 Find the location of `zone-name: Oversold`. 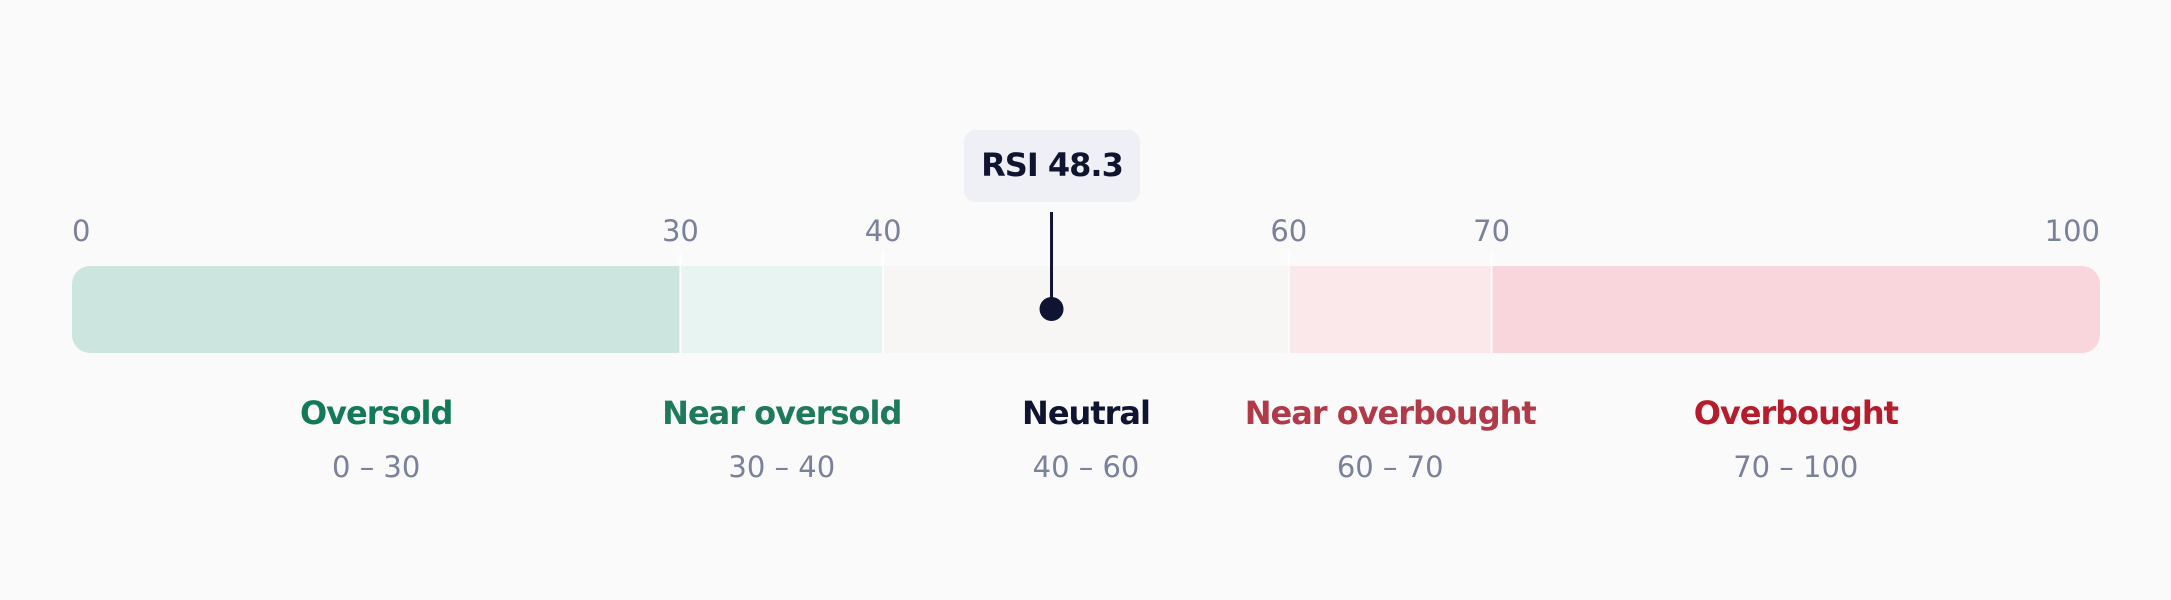

zone-name: Oversold is located at coordinates (376, 413).